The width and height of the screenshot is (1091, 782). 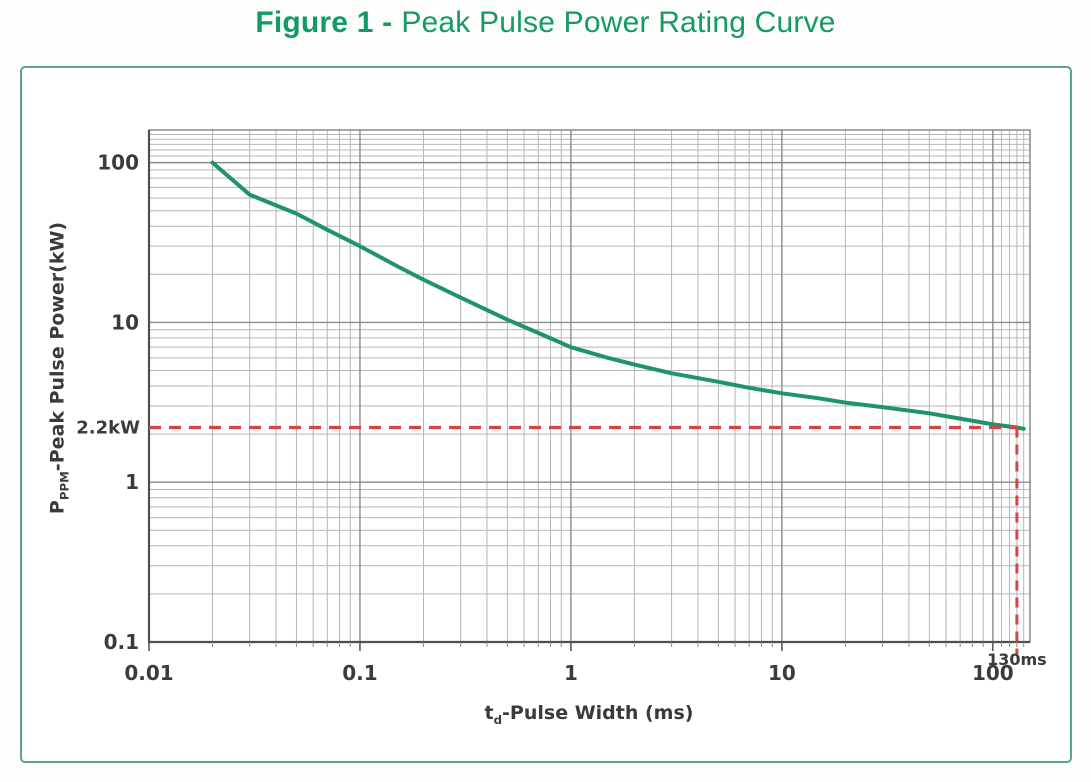 I want to click on figure-title-text: Peak Pulse Power Rating Curve, so click(x=618, y=22).